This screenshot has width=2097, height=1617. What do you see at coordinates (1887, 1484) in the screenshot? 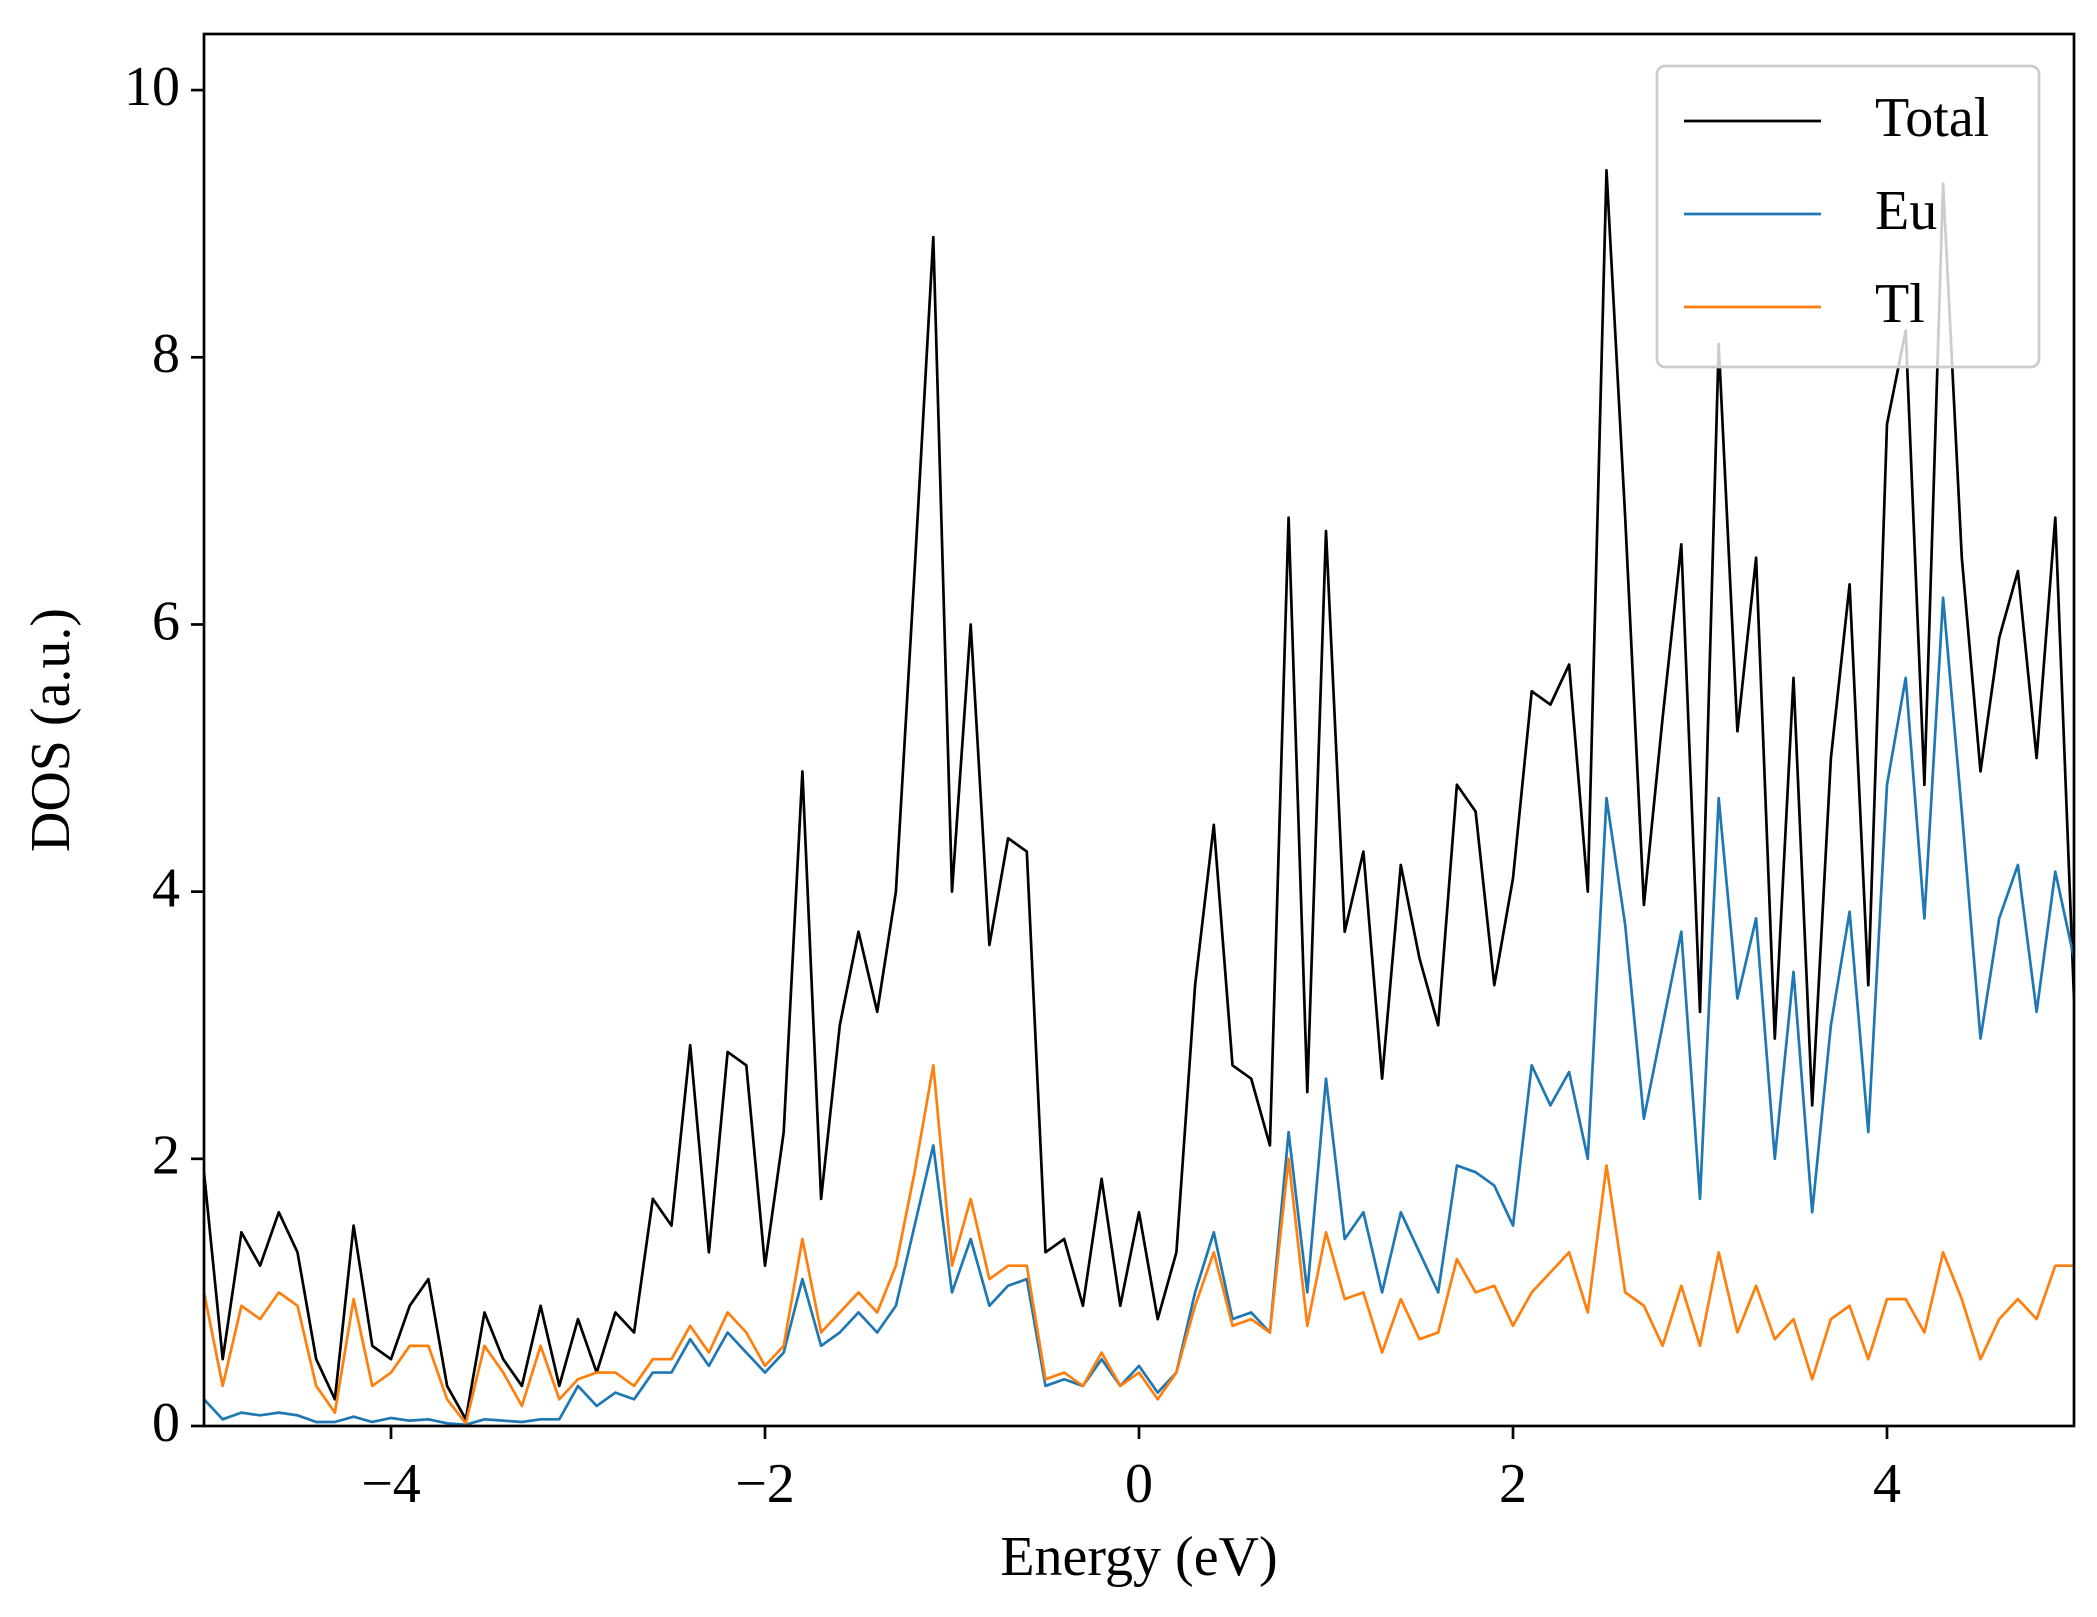
I see `x-tick-label: 4` at bounding box center [1887, 1484].